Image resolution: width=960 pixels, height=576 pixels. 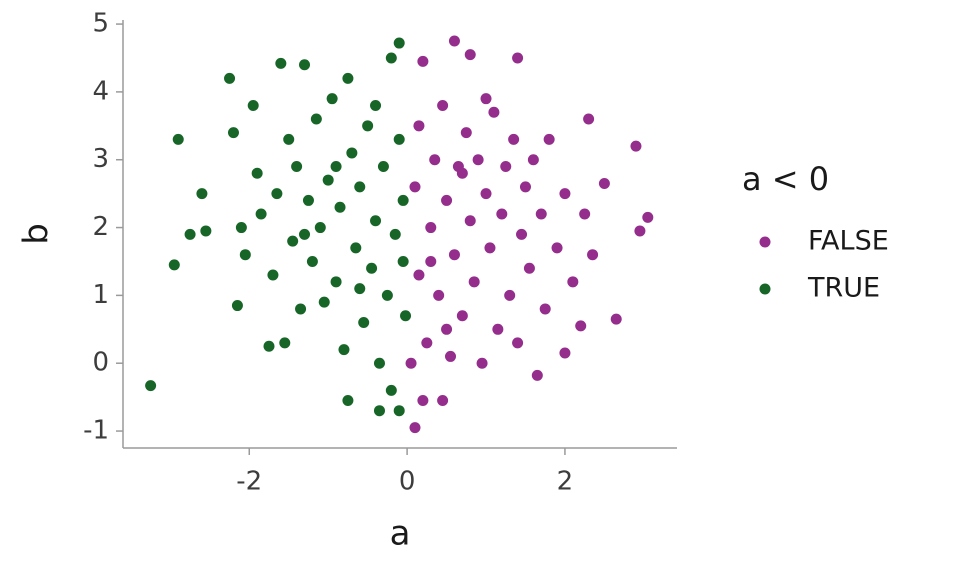 I want to click on x-tick-label: 0, so click(x=407, y=482).